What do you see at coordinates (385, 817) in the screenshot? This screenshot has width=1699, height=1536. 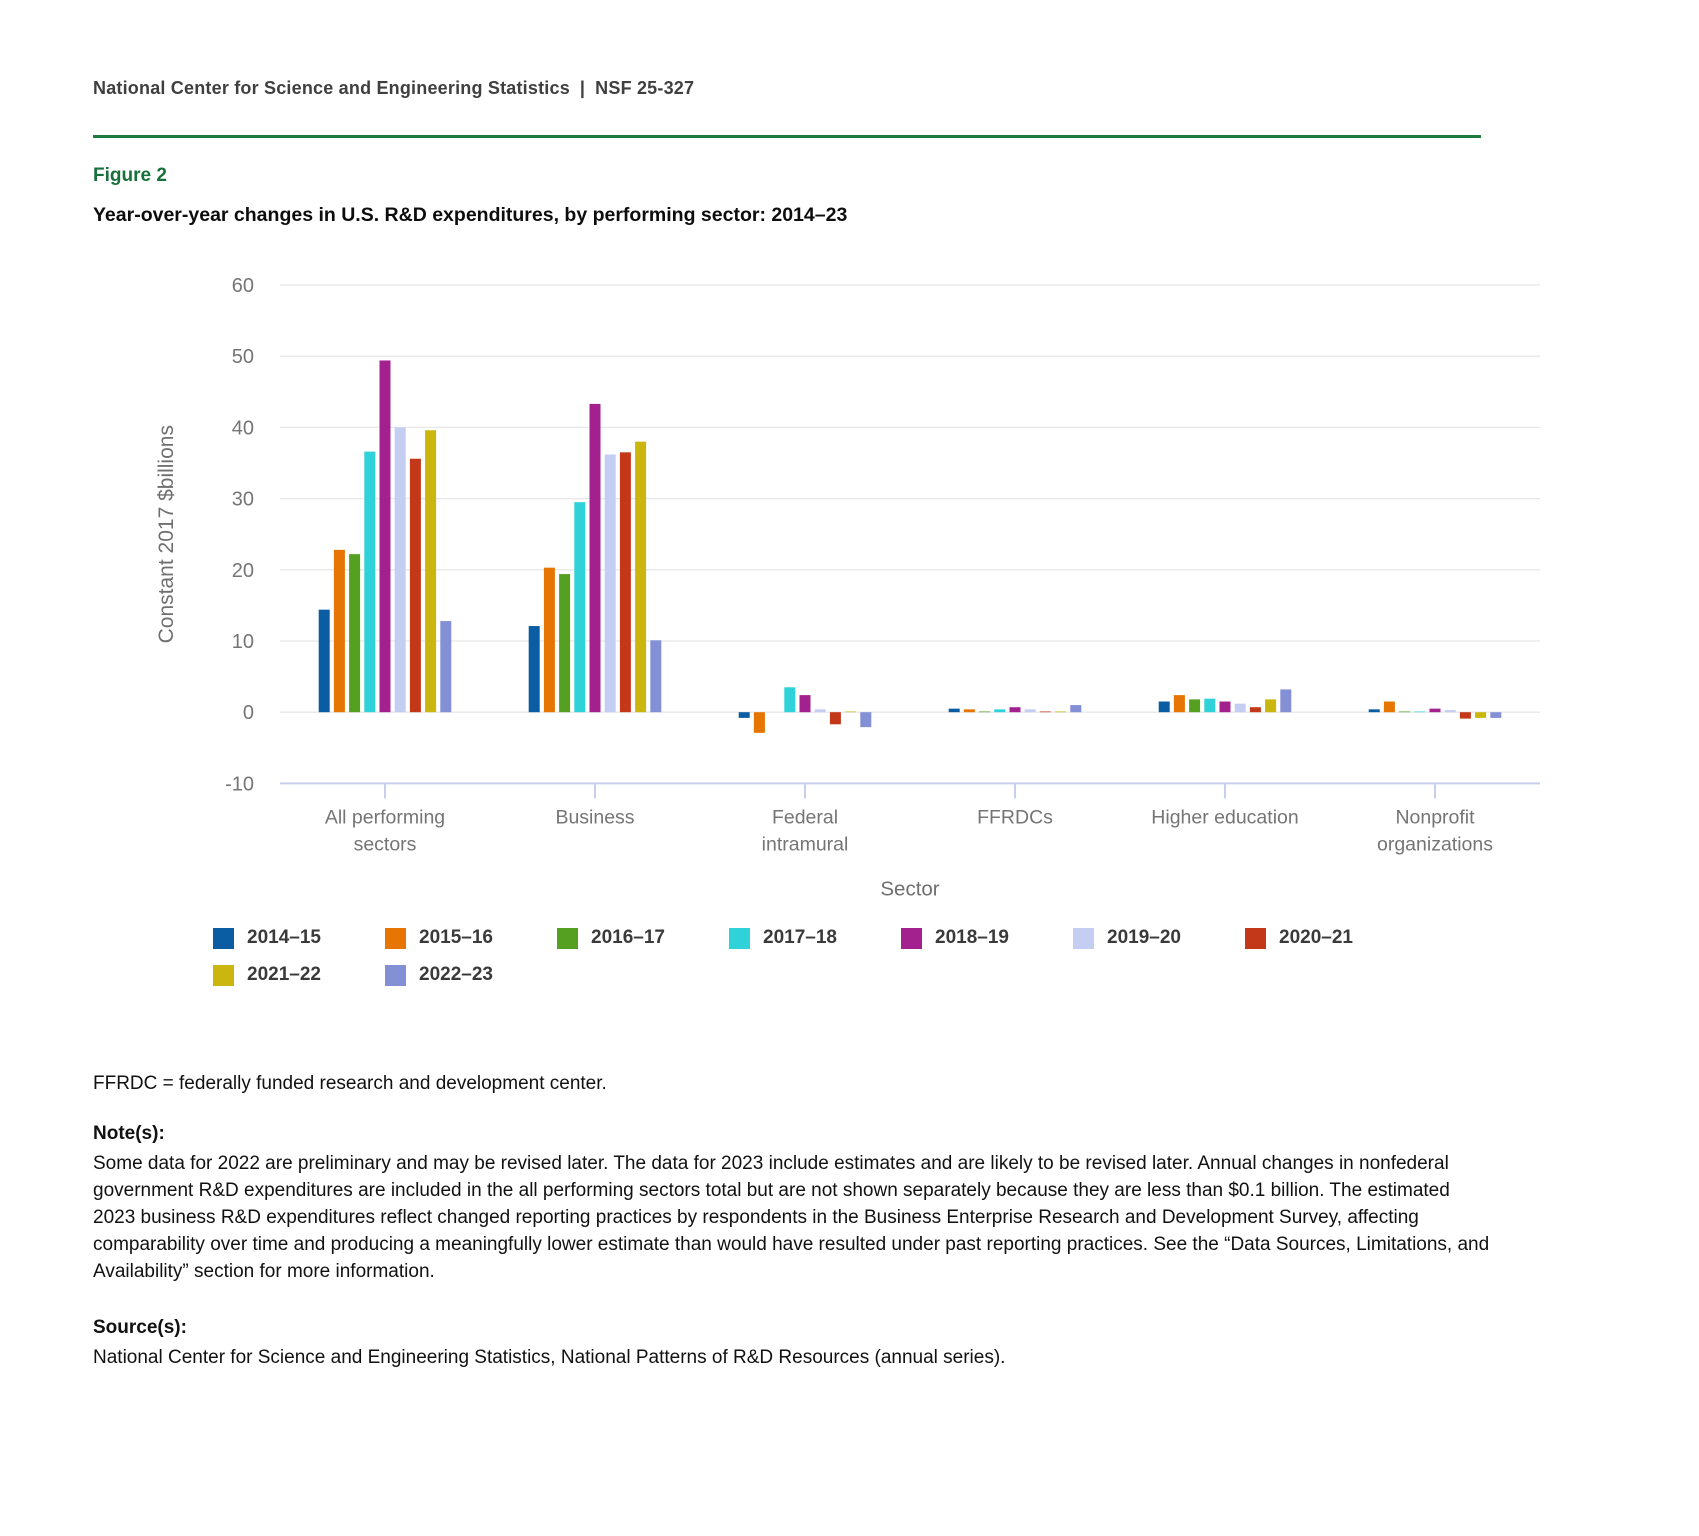 I see `x-category-label: All performing` at bounding box center [385, 817].